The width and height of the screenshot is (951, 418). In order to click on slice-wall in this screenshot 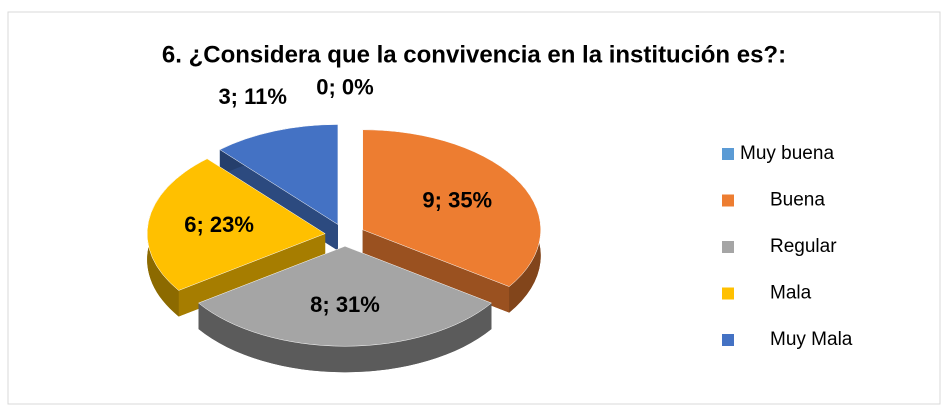, I will do `click(345, 338)`.